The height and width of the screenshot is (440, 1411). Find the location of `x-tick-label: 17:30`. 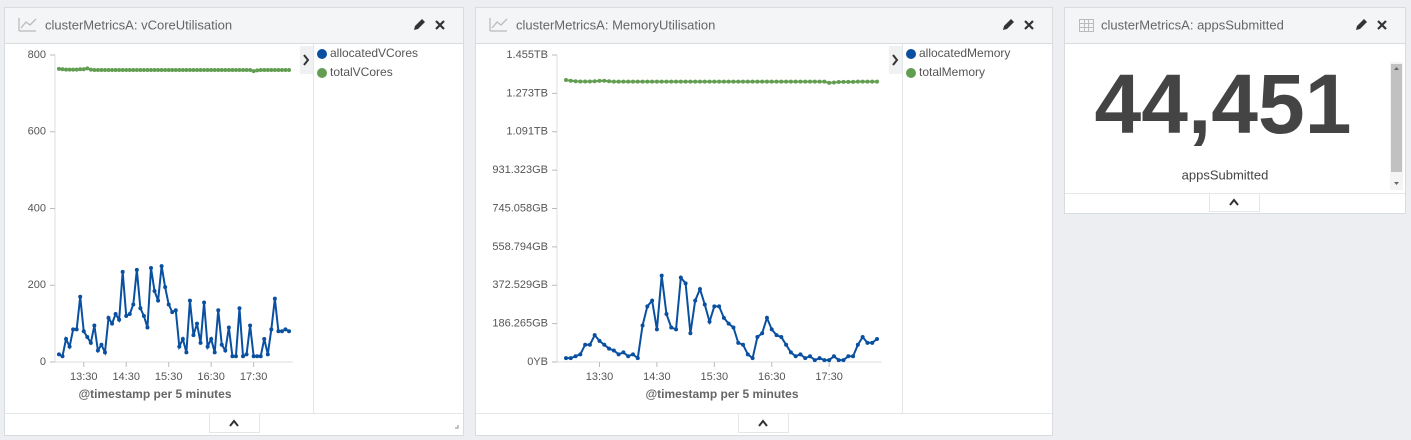

x-tick-label: 17:30 is located at coordinates (829, 377).